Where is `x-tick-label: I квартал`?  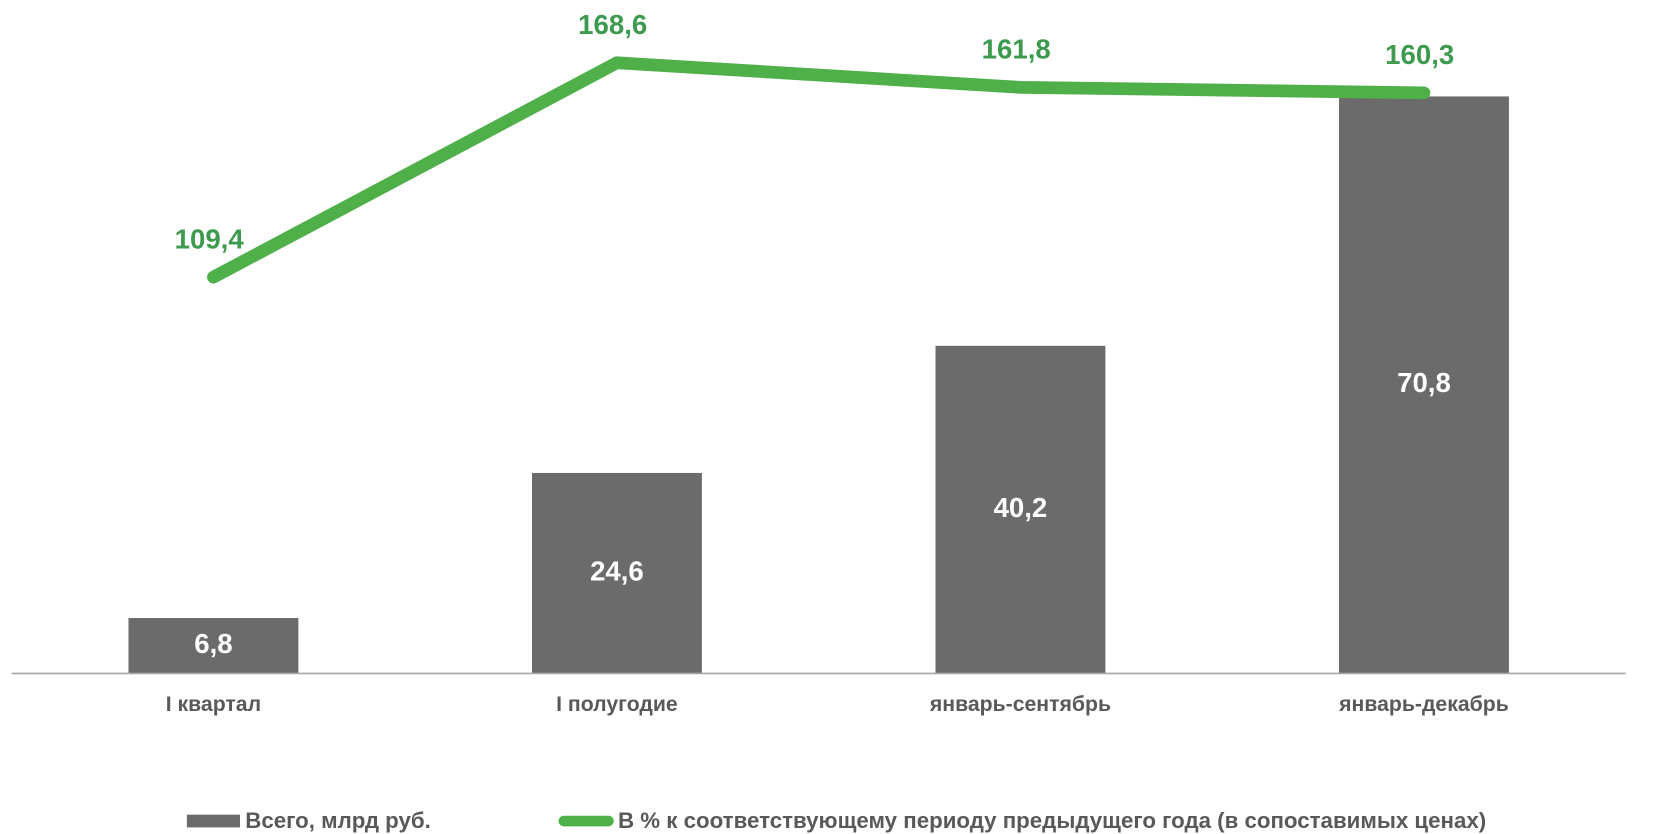 x-tick-label: I квартал is located at coordinates (213, 704).